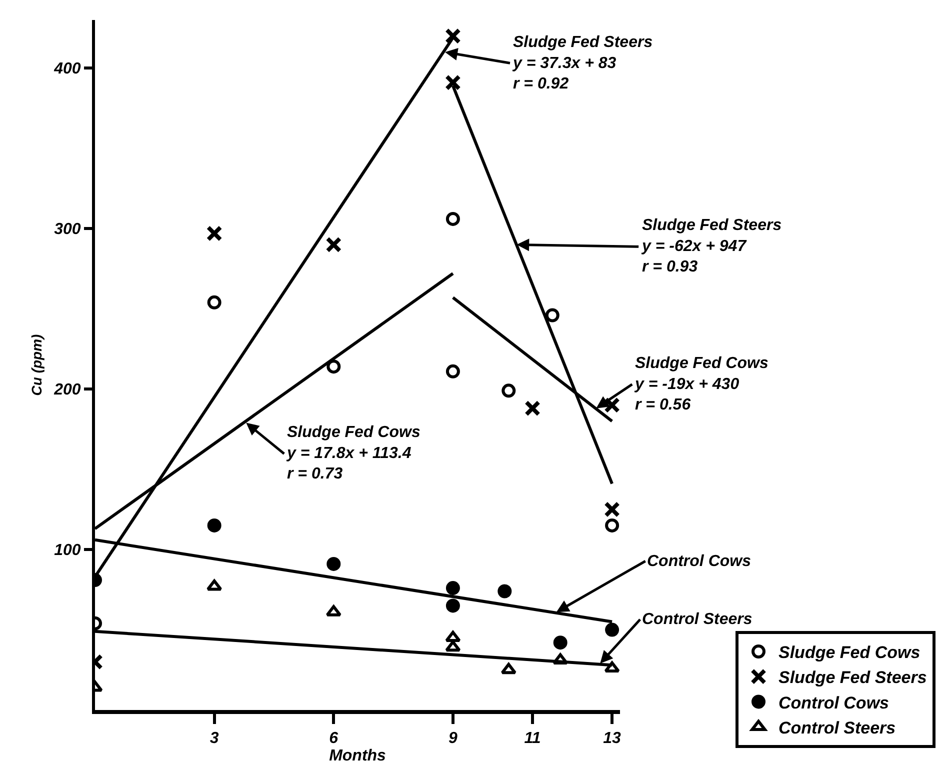 Image resolution: width=949 pixels, height=777 pixels. I want to click on x-tick-label: 13, so click(612, 739).